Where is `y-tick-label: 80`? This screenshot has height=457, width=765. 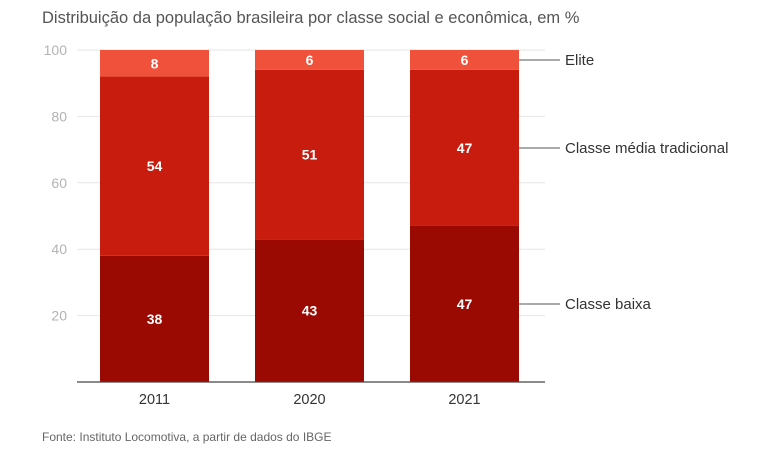 y-tick-label: 80 is located at coordinates (59, 116).